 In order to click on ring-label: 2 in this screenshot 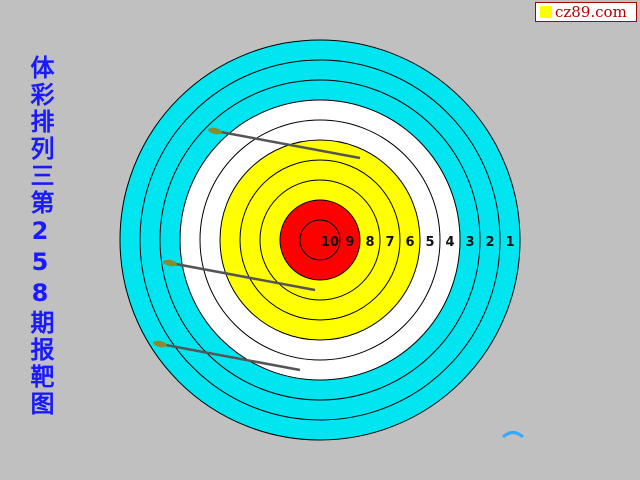, I will do `click(489, 242)`.